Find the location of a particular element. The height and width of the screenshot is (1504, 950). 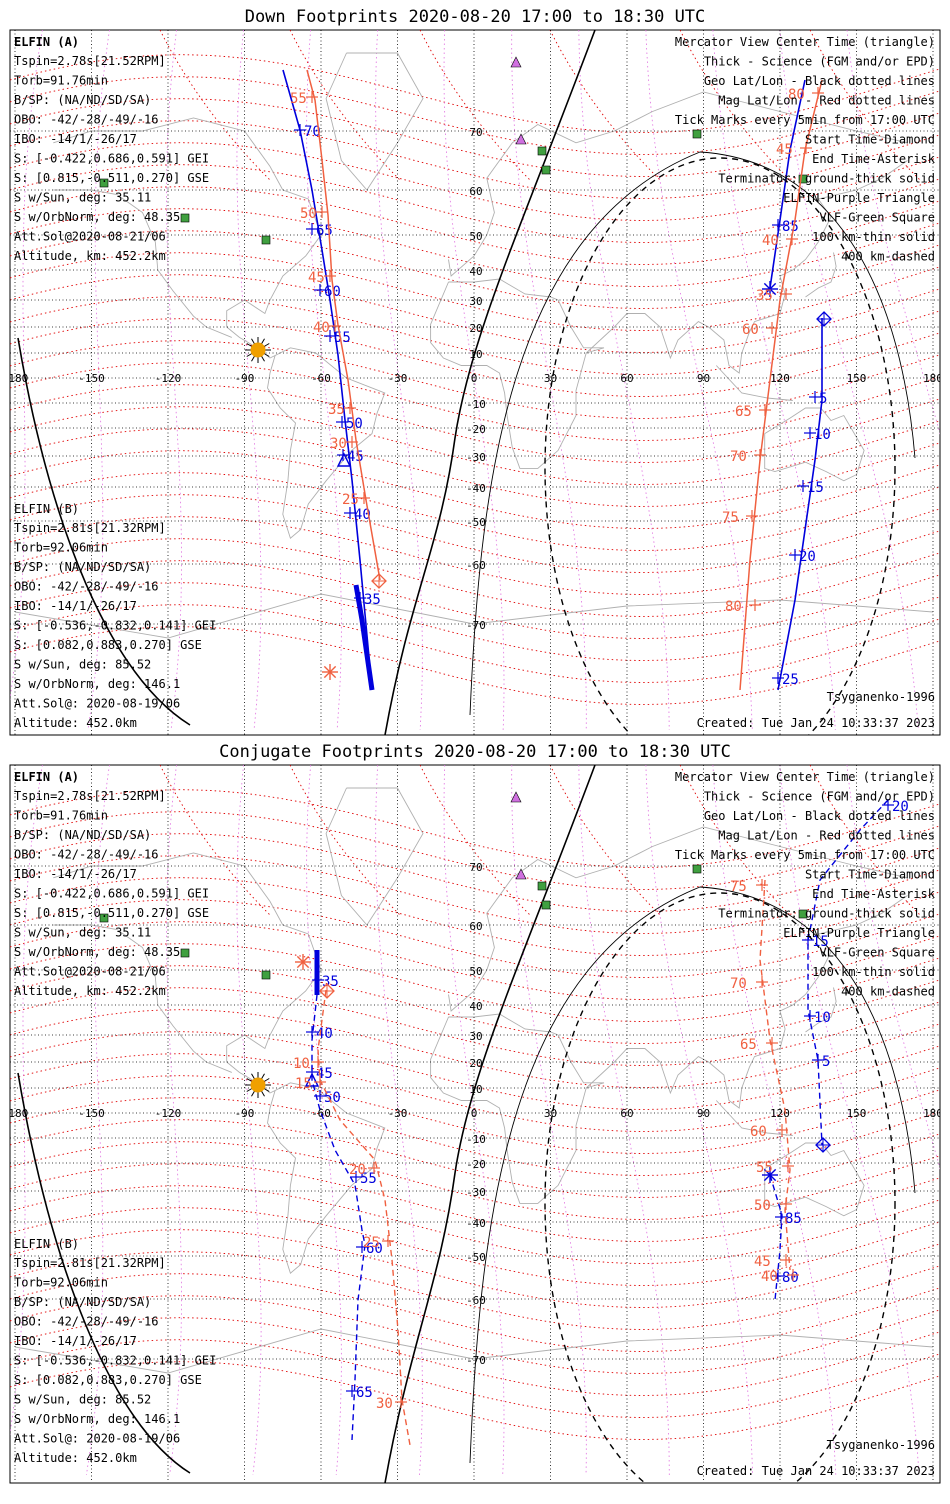

elfin-a-tick-label: 60 is located at coordinates (332, 292).